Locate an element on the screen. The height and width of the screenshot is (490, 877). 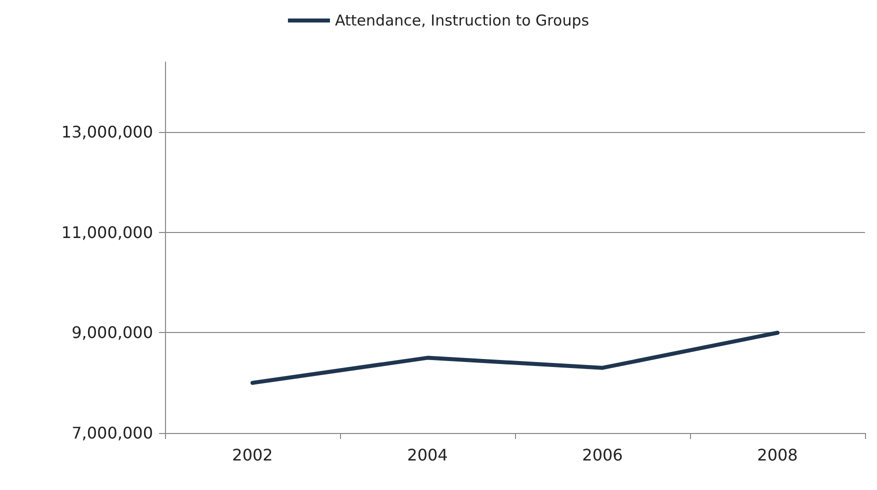
y-tick-label: 9,000,000 is located at coordinates (112, 332).